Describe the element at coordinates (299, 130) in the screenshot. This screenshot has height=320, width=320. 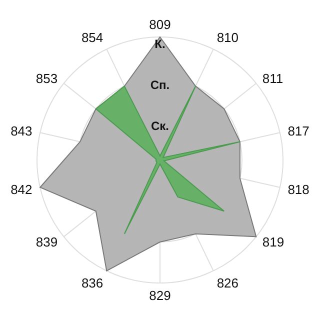
I see `spoke-label: 817` at that location.